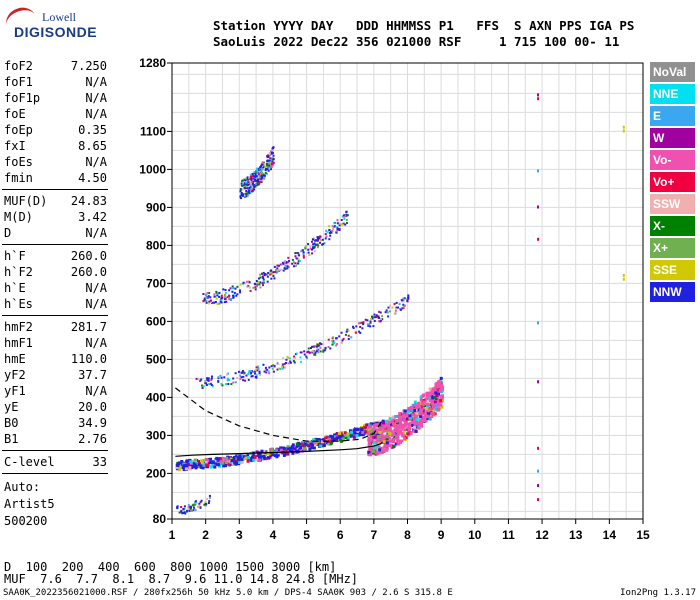 This screenshot has width=700, height=600. Describe the element at coordinates (96, 233) in the screenshot. I see `param-value: N/A` at that location.